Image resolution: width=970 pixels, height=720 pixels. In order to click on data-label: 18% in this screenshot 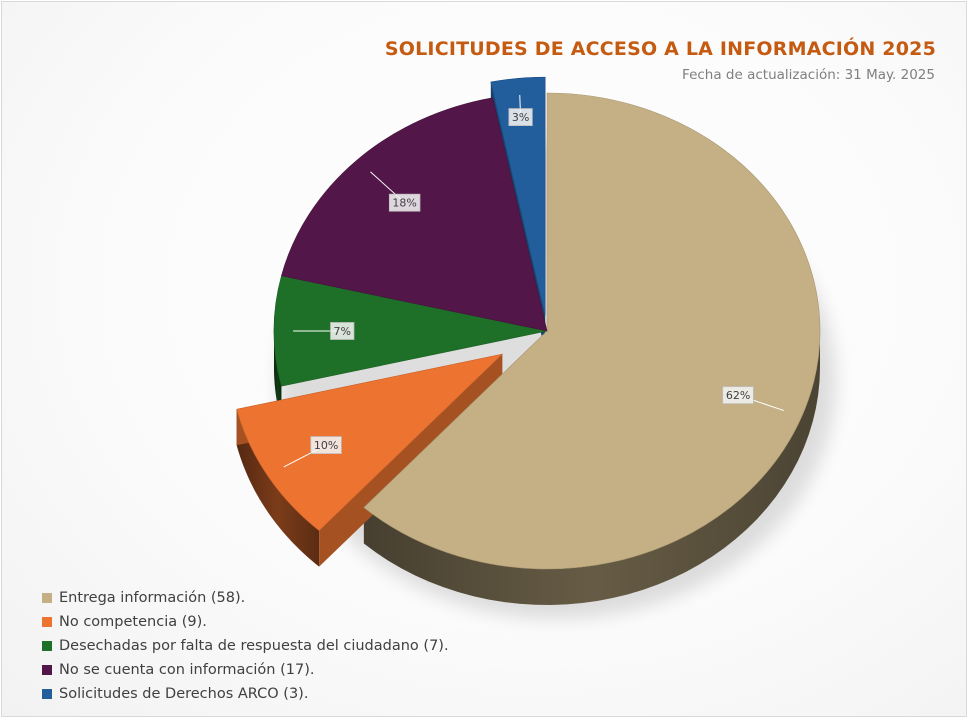, I will do `click(404, 203)`.